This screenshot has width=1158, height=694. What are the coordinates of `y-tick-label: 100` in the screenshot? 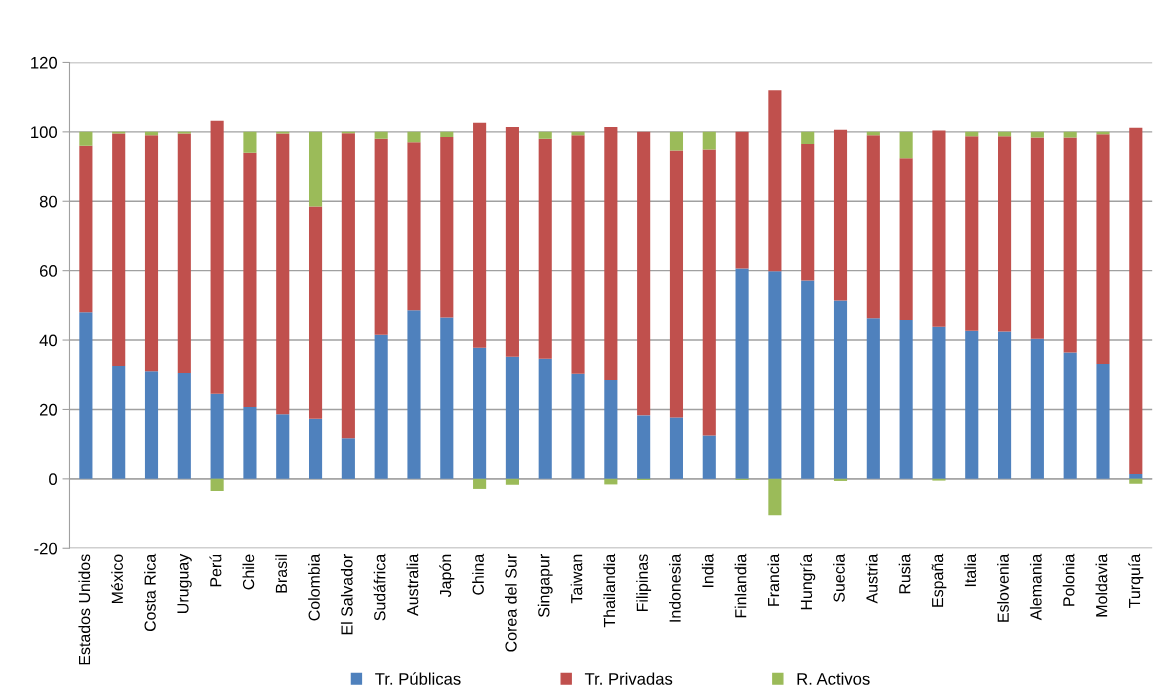 It's located at (44, 132).